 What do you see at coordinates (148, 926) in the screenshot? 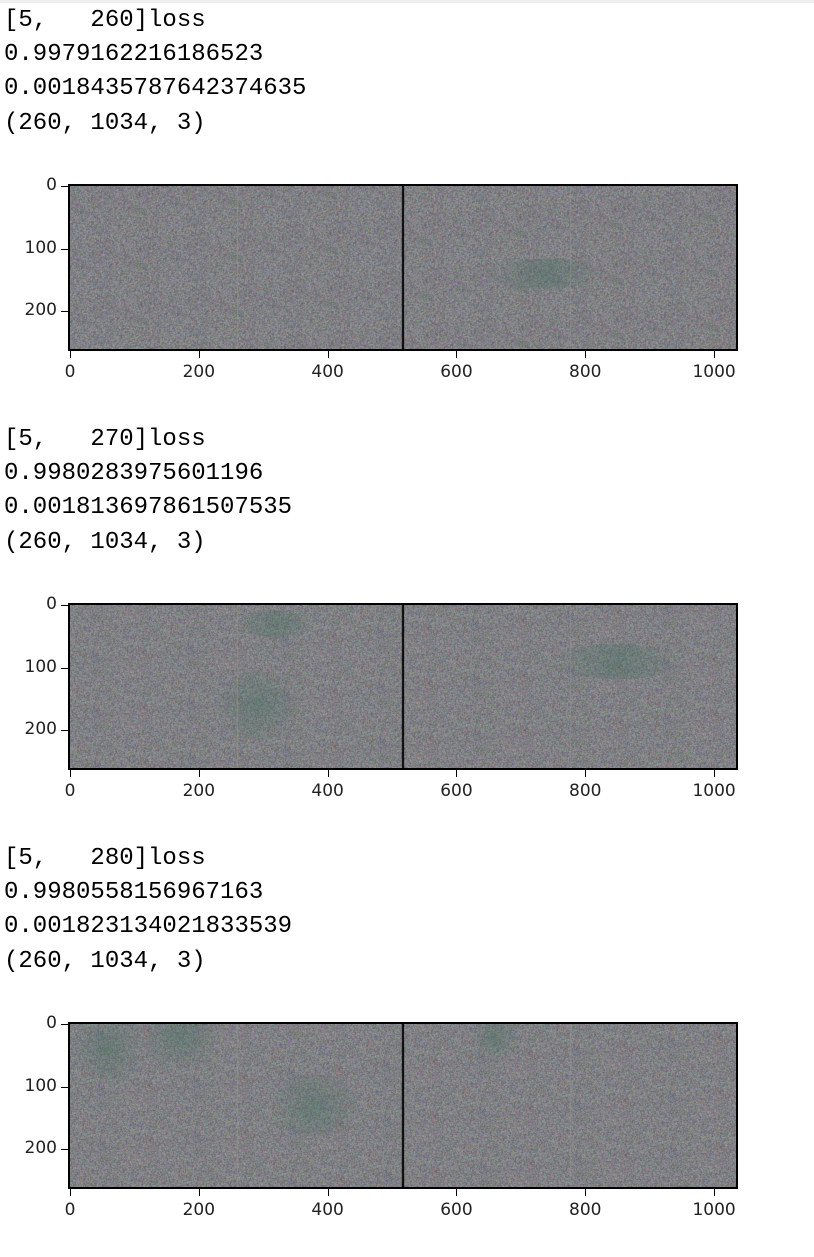
I see `stdout-line: 0.001823134021833539` at bounding box center [148, 926].